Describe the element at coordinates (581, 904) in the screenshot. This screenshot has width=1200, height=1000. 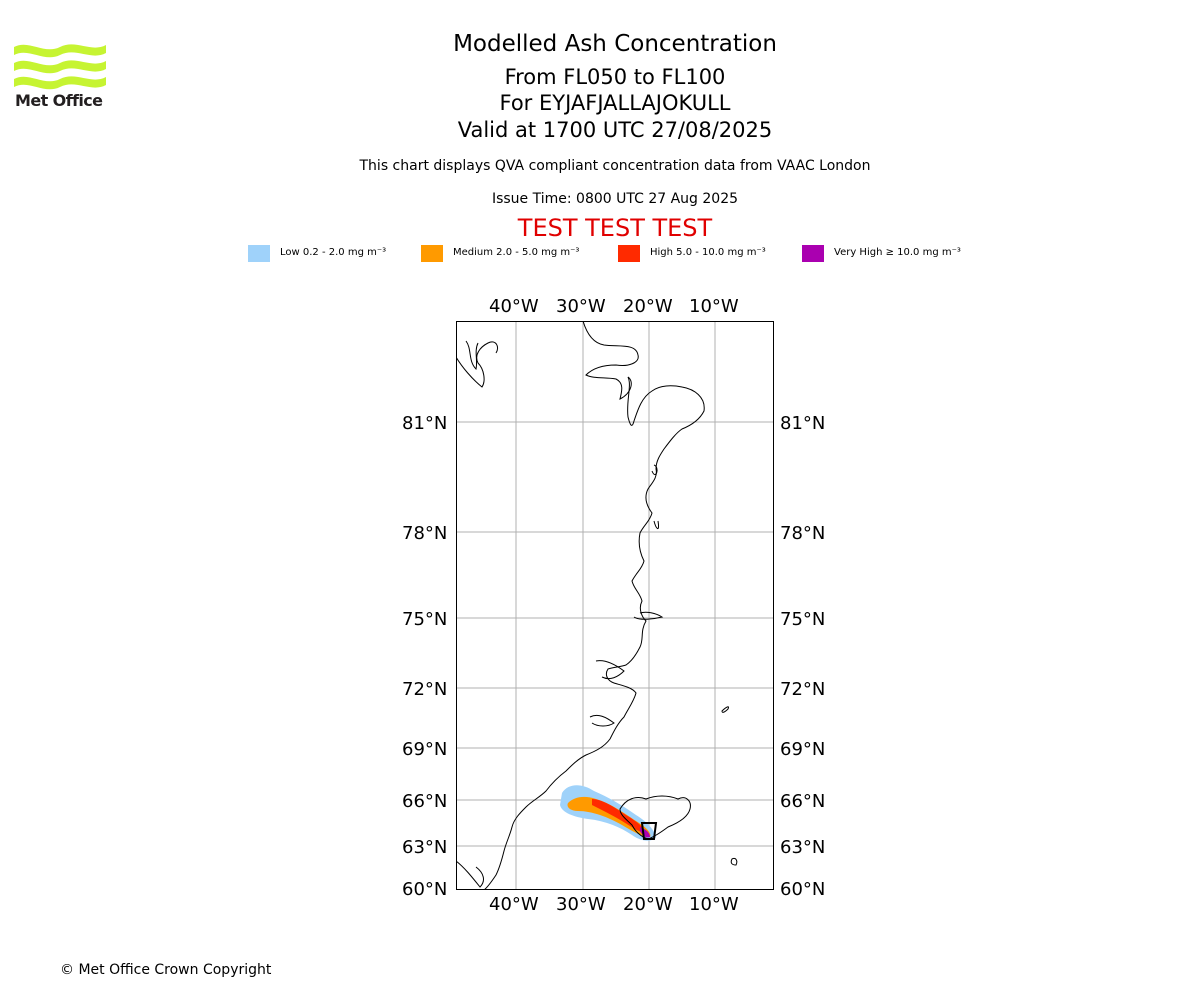
I see `lon-label-bottom-30w: 30°W` at that location.